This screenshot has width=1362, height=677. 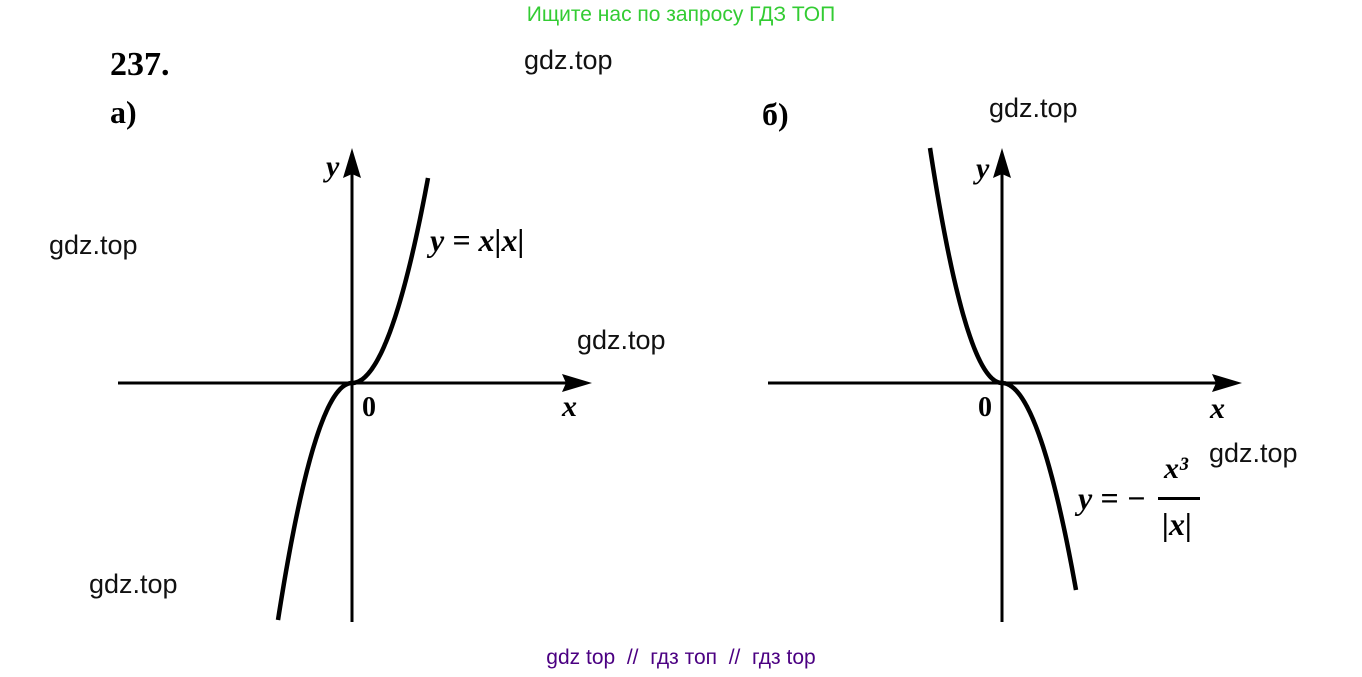 What do you see at coordinates (1003, 369) in the screenshot?
I see `curve-y-neg-x3-over-abs-x` at bounding box center [1003, 369].